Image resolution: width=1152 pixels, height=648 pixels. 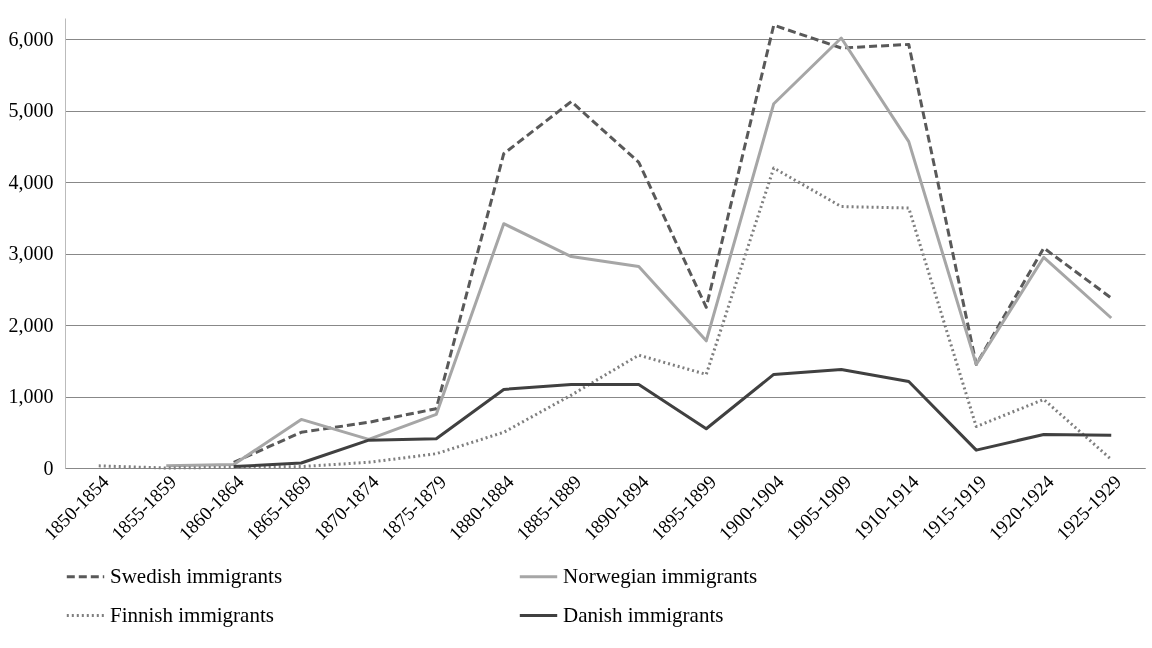 What do you see at coordinates (672, 418) in the screenshot?
I see `line-series` at bounding box center [672, 418].